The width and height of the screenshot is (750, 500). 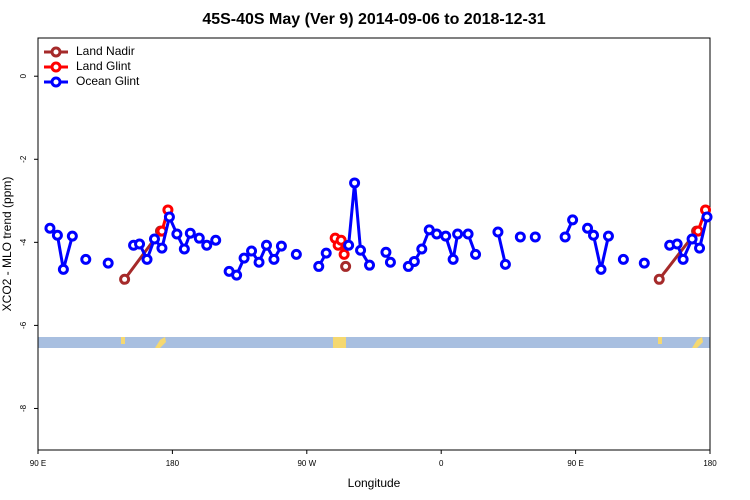 What do you see at coordinates (108, 81) in the screenshot?
I see `legend-label: Ocean Glint` at bounding box center [108, 81].